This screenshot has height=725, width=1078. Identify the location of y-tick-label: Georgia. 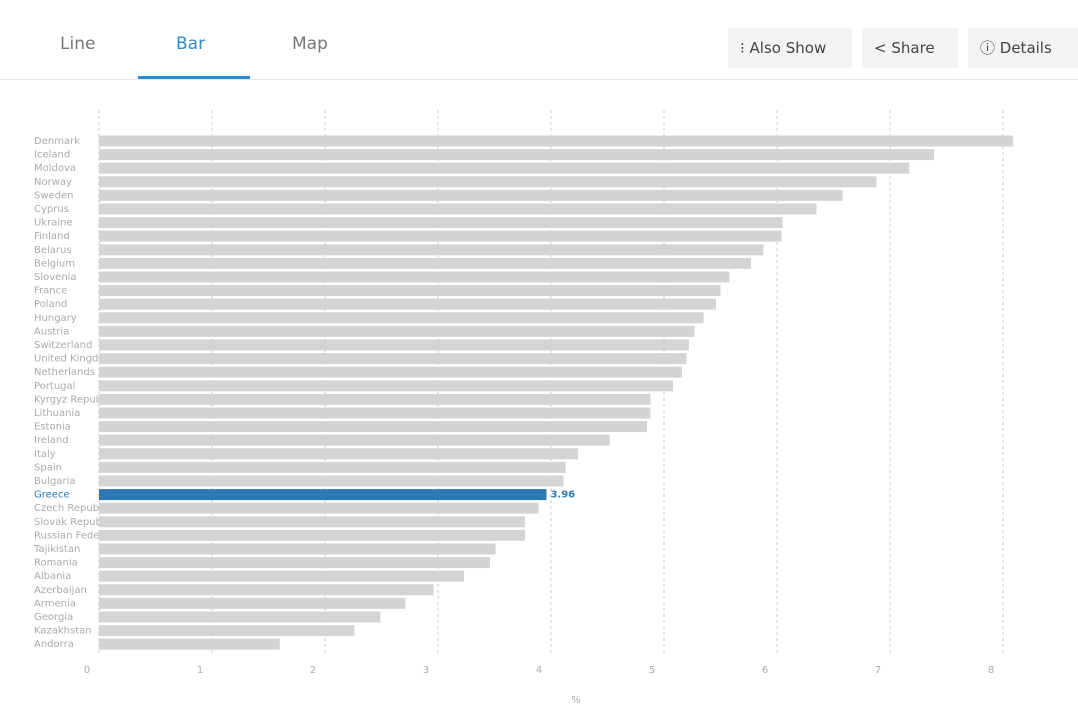
(53, 617).